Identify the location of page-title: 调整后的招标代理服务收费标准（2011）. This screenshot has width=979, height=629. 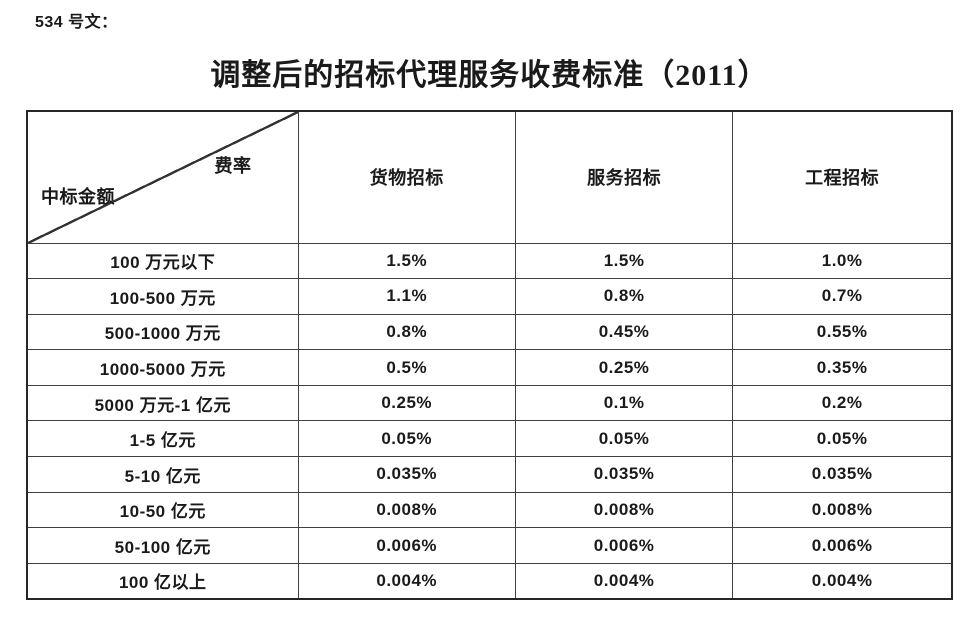
(489, 75).